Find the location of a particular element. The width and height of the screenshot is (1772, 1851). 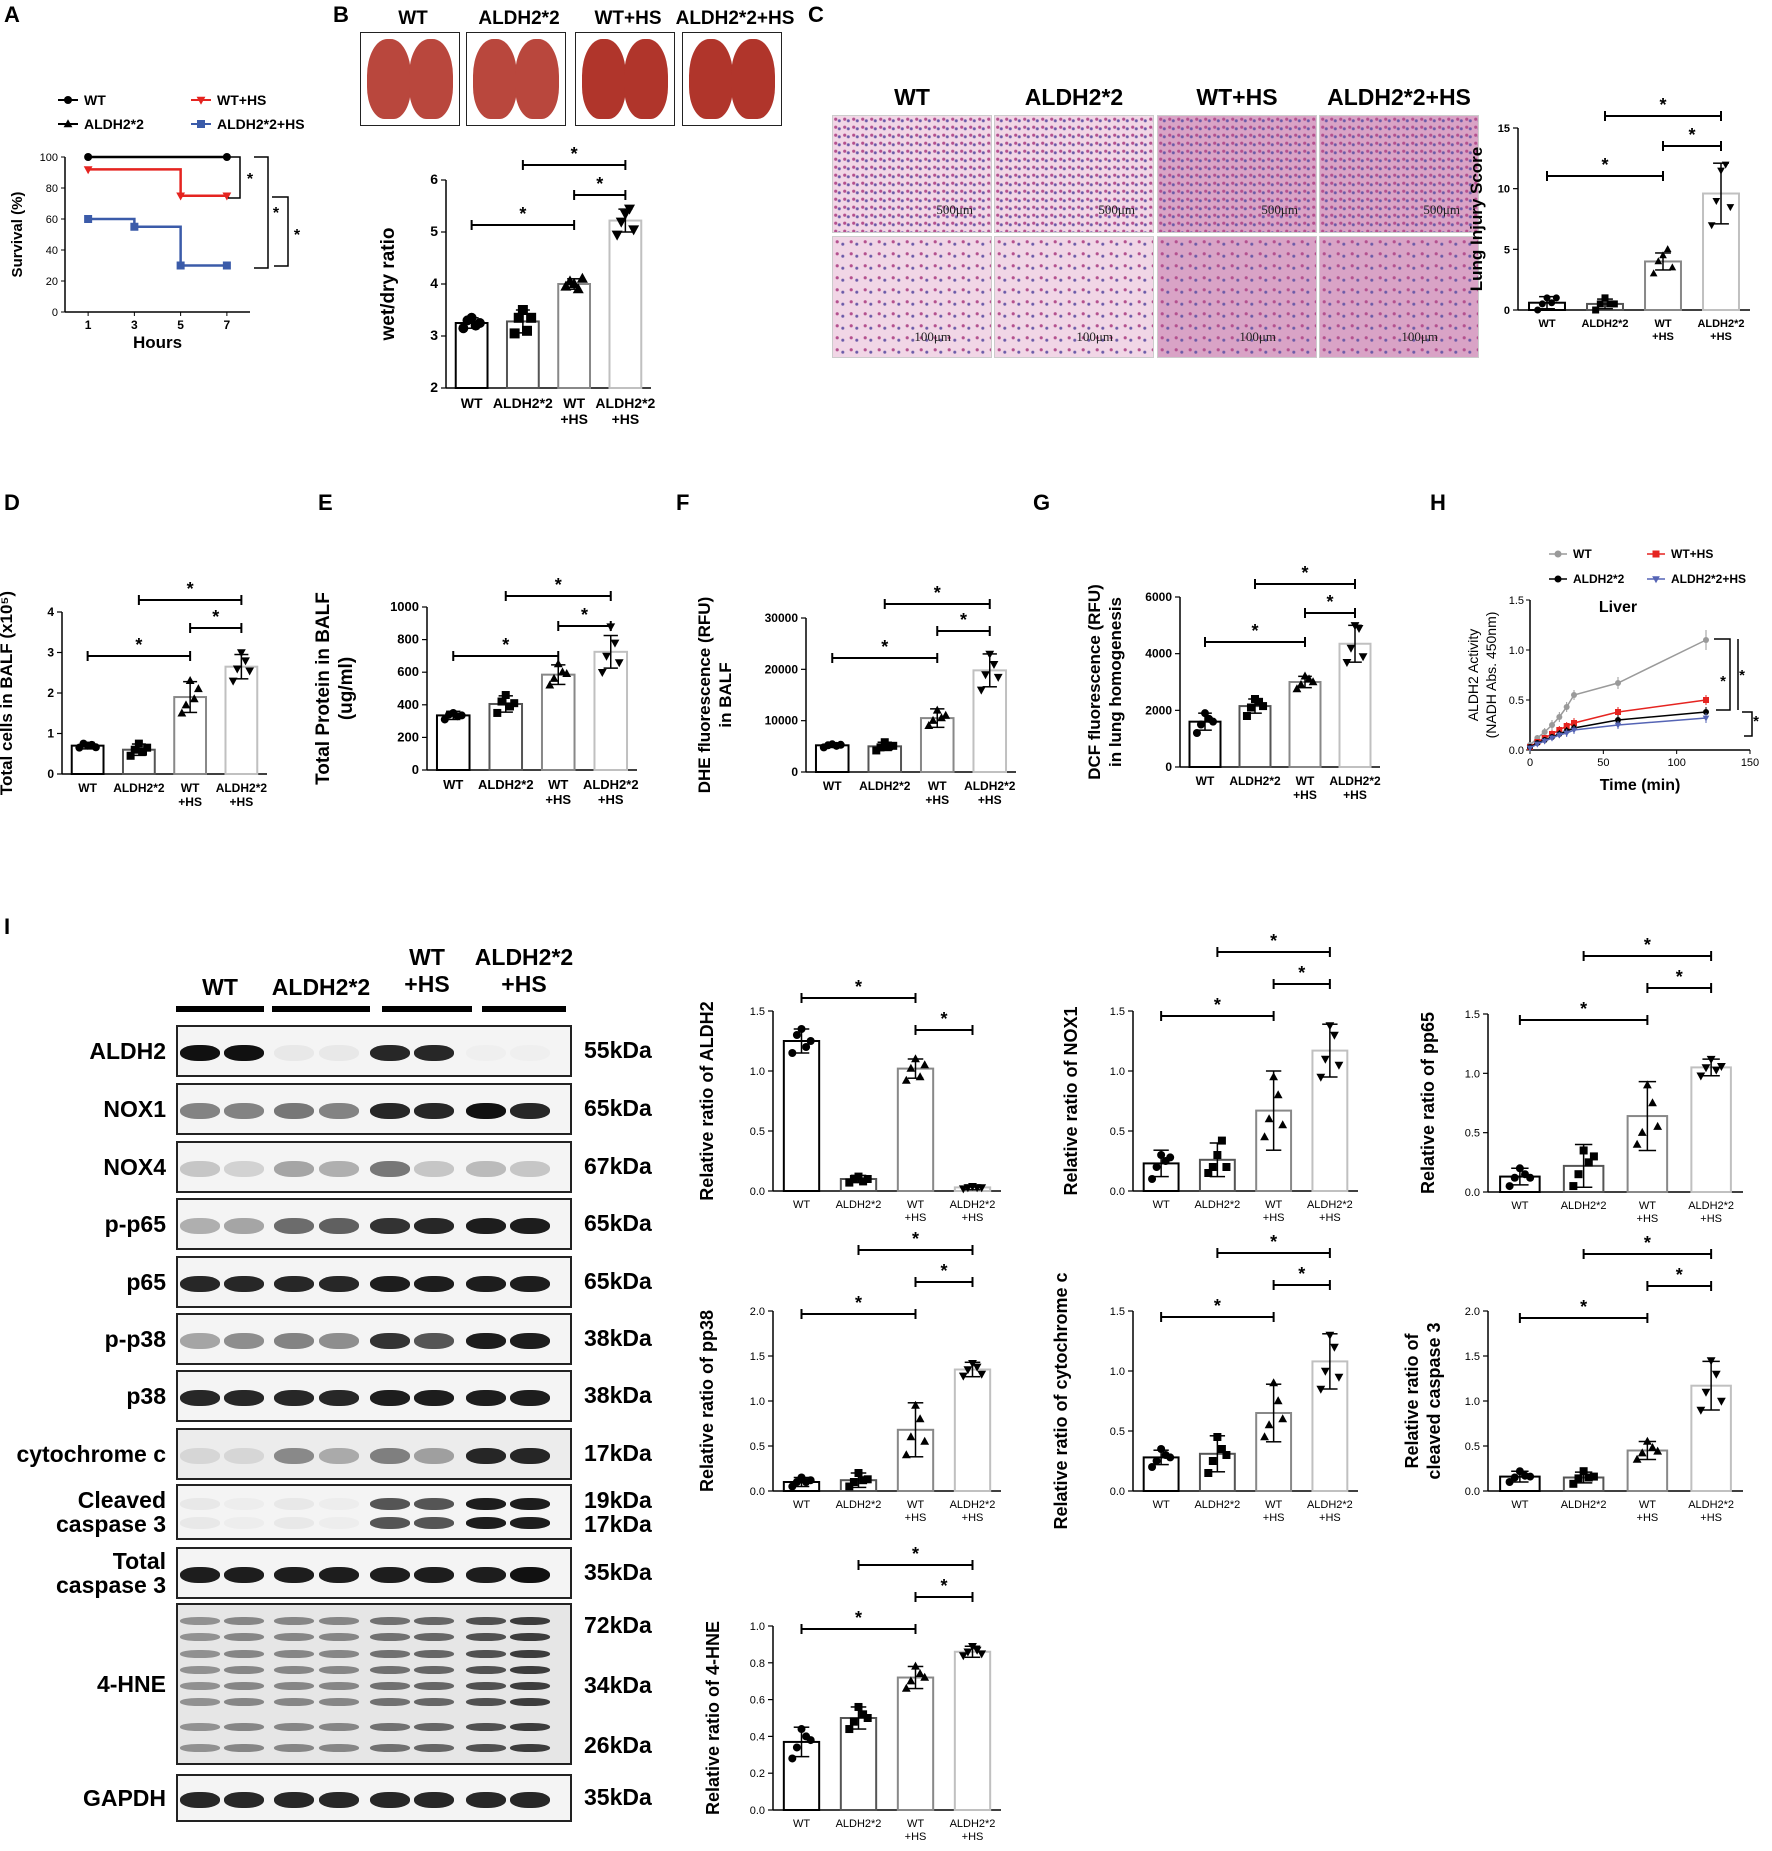

molecular-weight-label: 17kDa is located at coordinates (618, 1524).